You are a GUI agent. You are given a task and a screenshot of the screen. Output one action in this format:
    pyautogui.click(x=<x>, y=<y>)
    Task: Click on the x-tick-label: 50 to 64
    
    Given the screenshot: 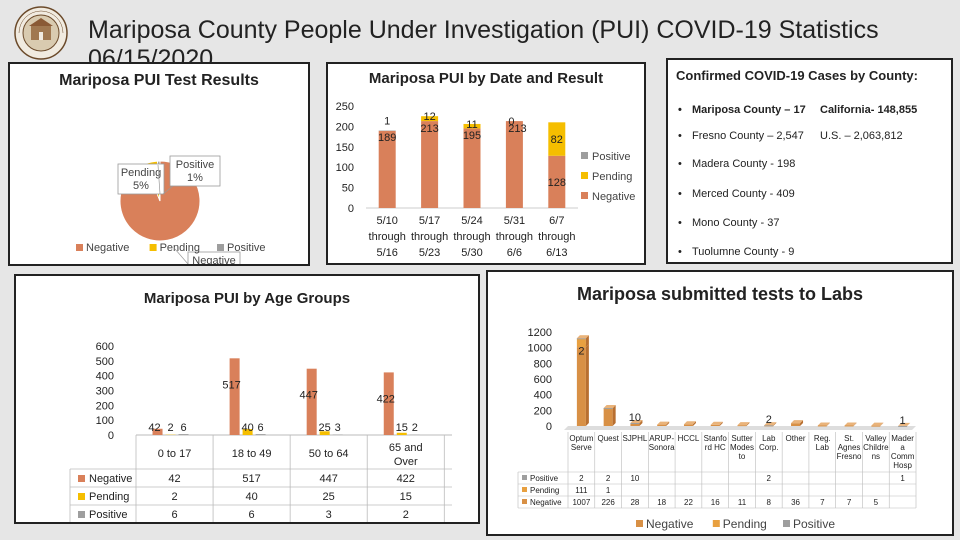 What is the action you would take?
    pyautogui.click(x=329, y=454)
    